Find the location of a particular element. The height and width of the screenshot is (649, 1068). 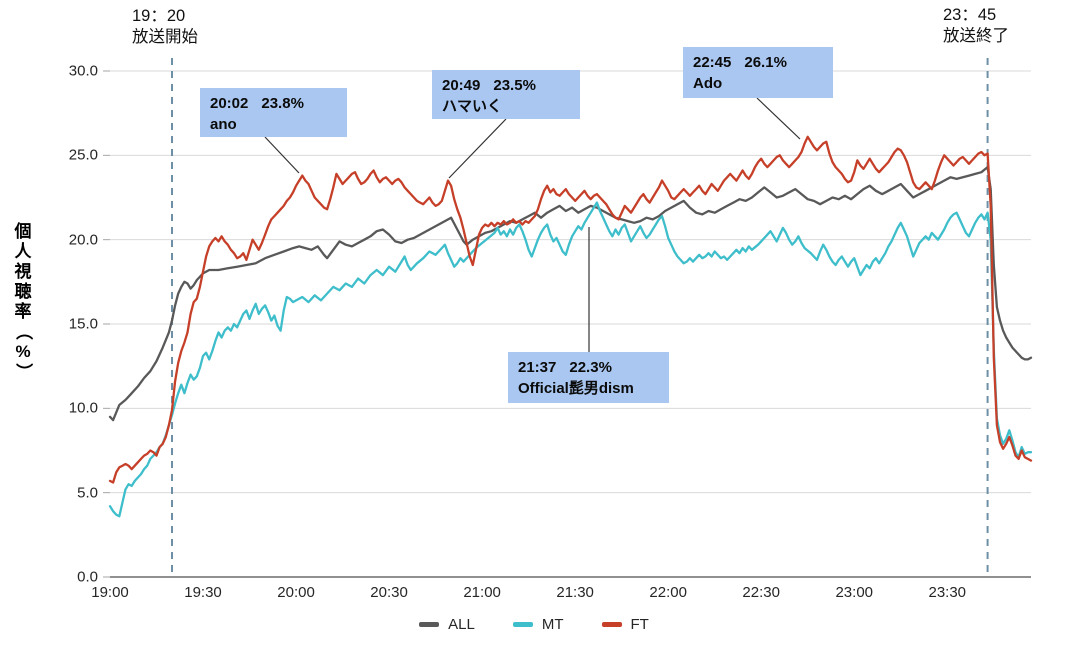

event-text: 放送終了 is located at coordinates (976, 36).